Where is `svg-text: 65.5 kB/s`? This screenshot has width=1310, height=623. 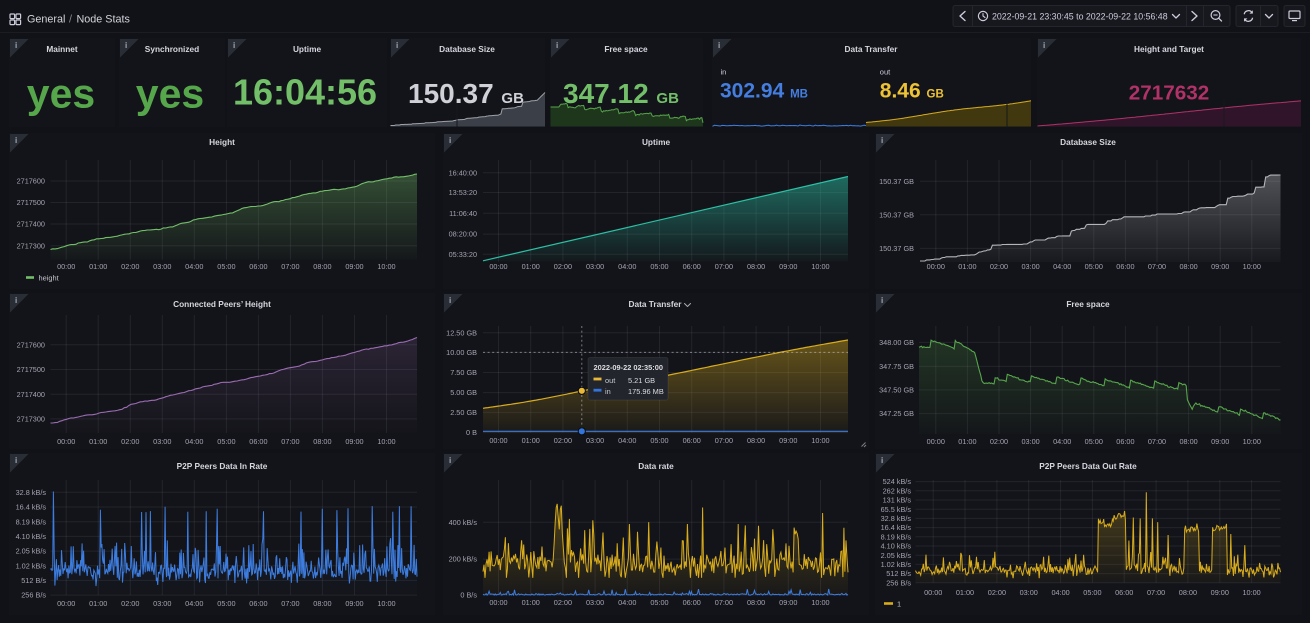
svg-text: 65.5 kB/s is located at coordinates (896, 509).